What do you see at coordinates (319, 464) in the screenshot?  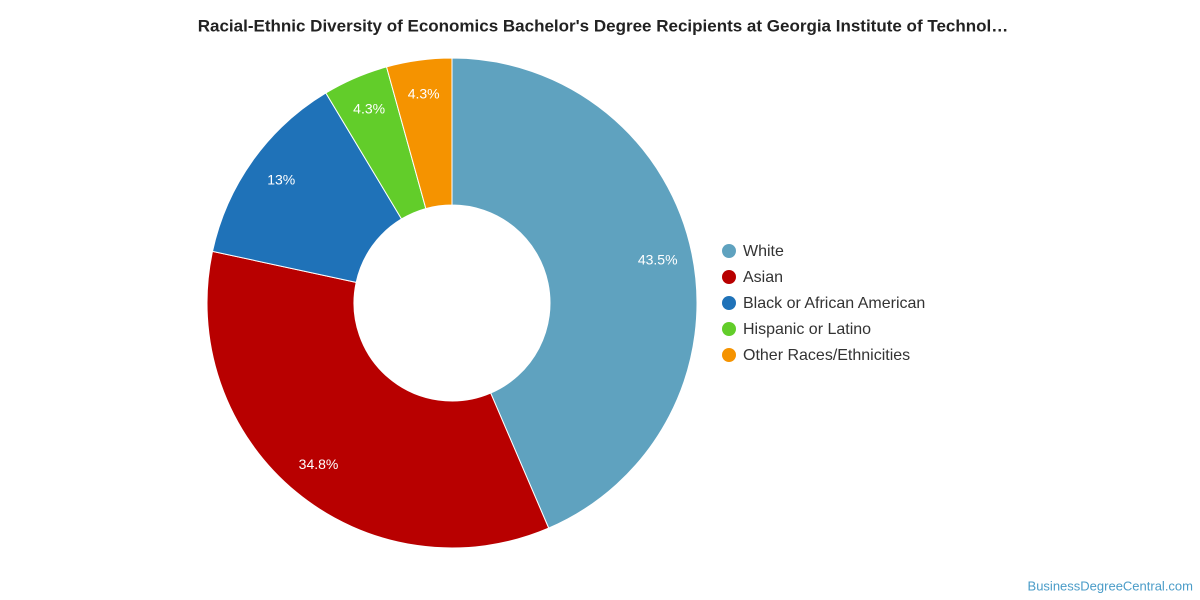 I see `value-label: 34.8%` at bounding box center [319, 464].